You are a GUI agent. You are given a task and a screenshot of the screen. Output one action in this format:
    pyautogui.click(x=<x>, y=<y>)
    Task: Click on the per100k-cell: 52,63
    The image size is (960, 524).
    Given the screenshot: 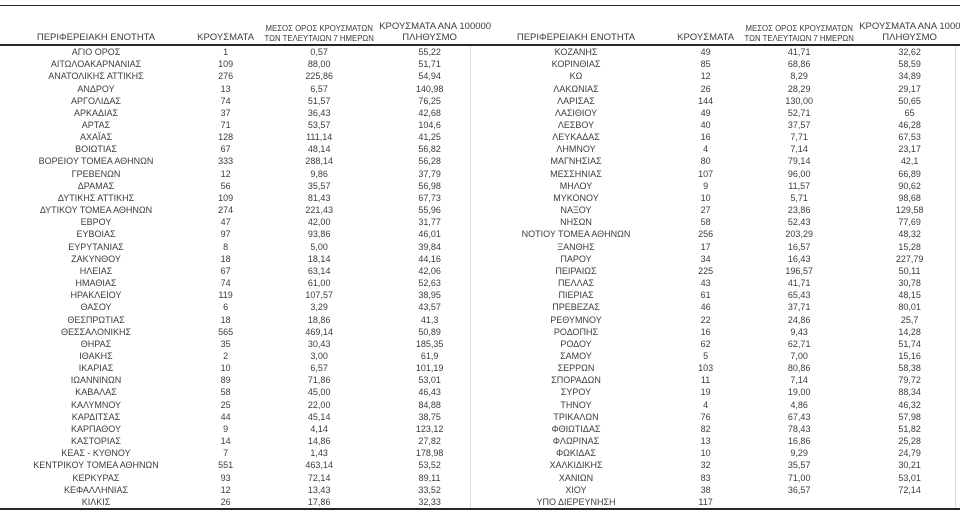 What is the action you would take?
    pyautogui.click(x=429, y=283)
    